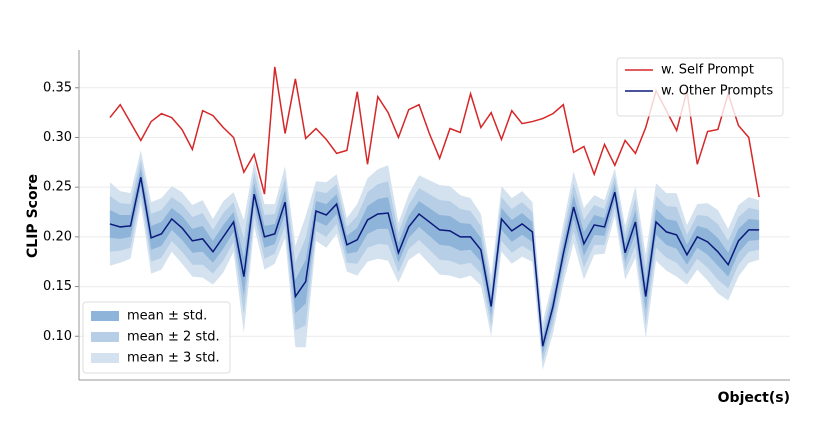  I want to click on legend-label: mean ± 3 std., so click(173, 358).